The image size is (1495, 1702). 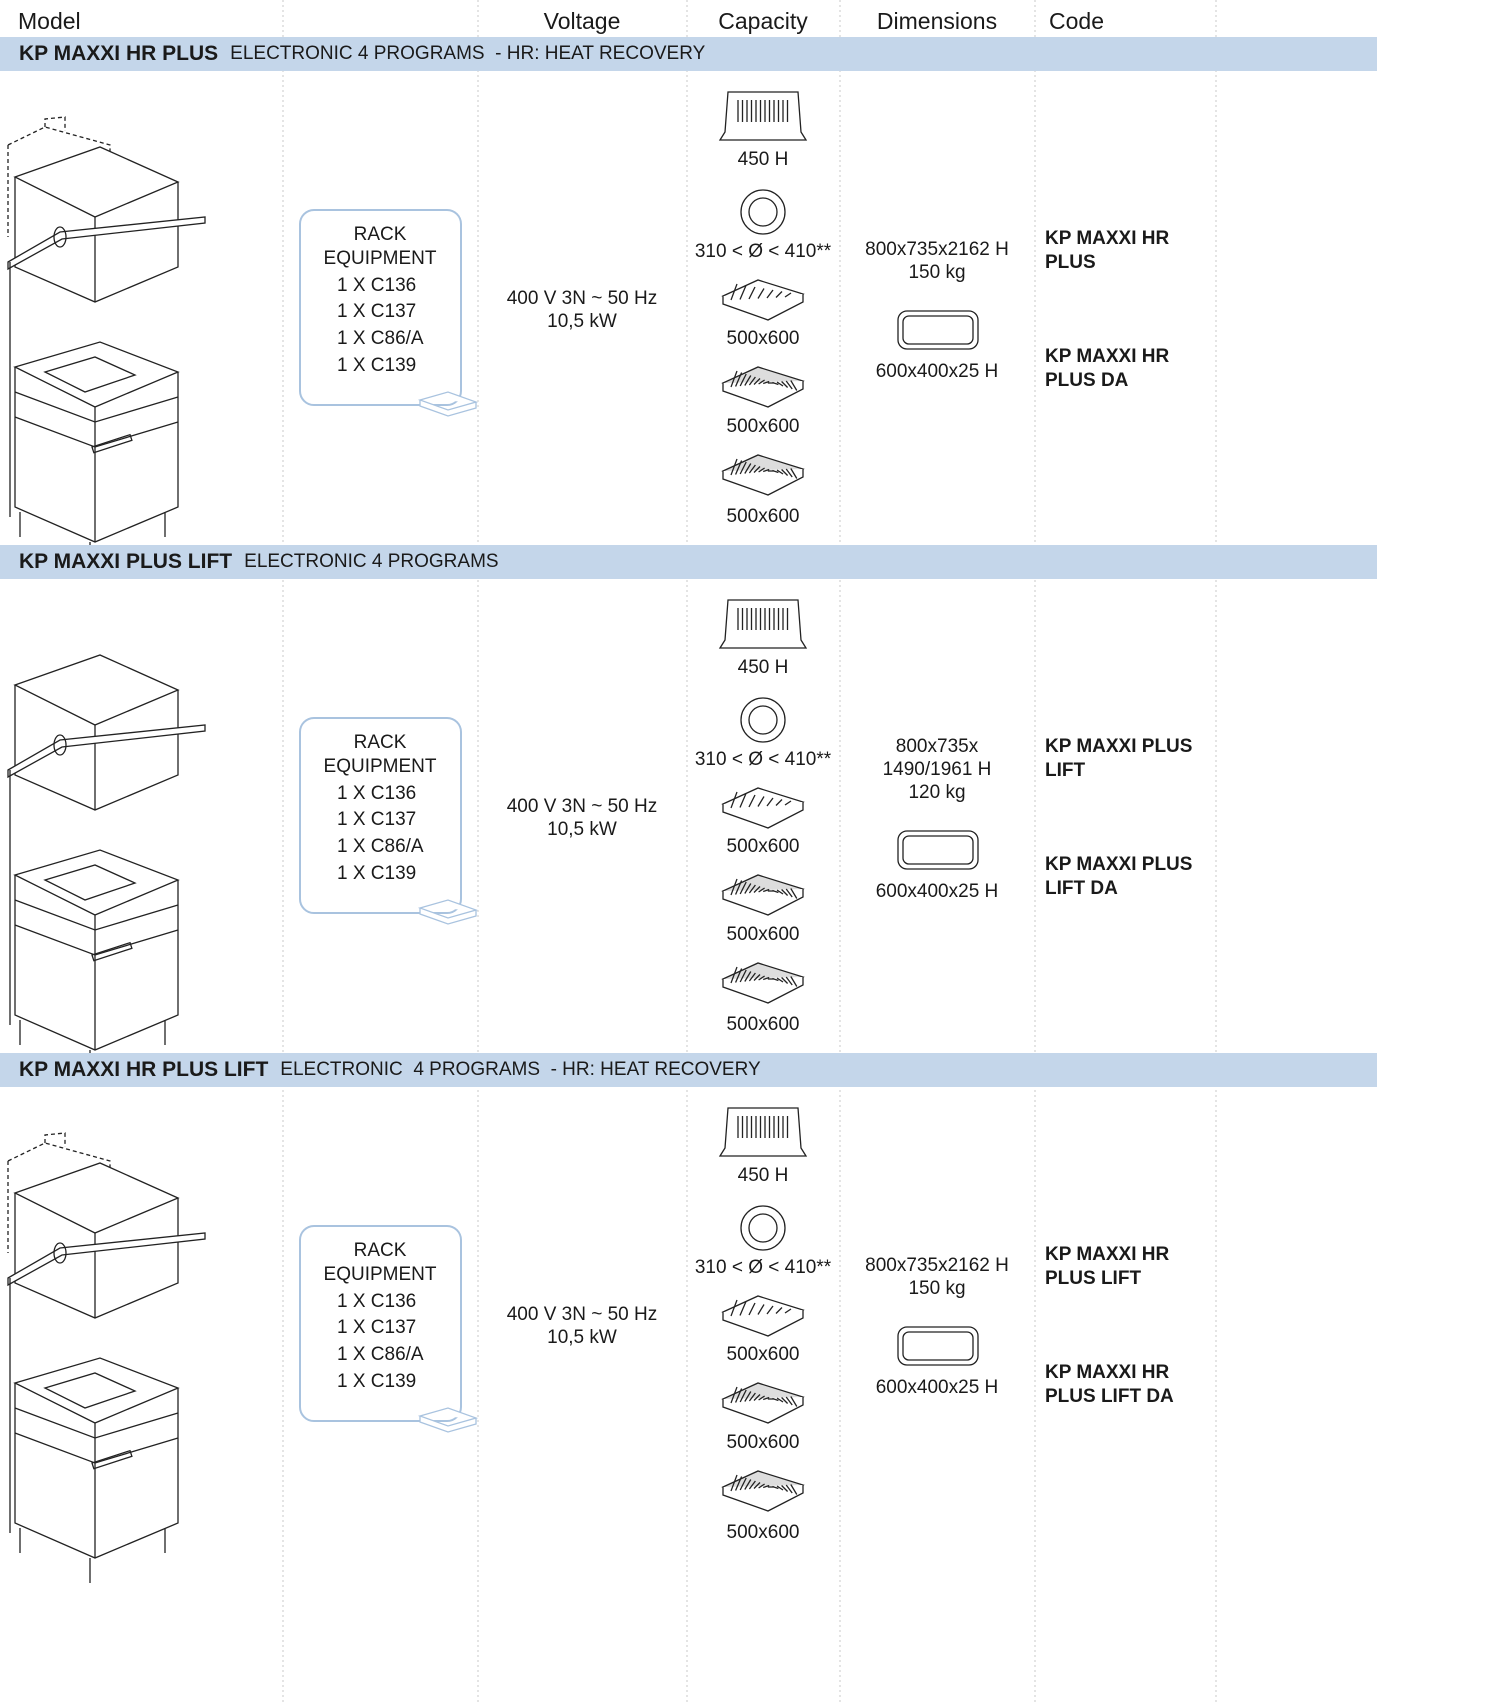 I want to click on dimensions: 1490/1961 H, so click(x=937, y=769).